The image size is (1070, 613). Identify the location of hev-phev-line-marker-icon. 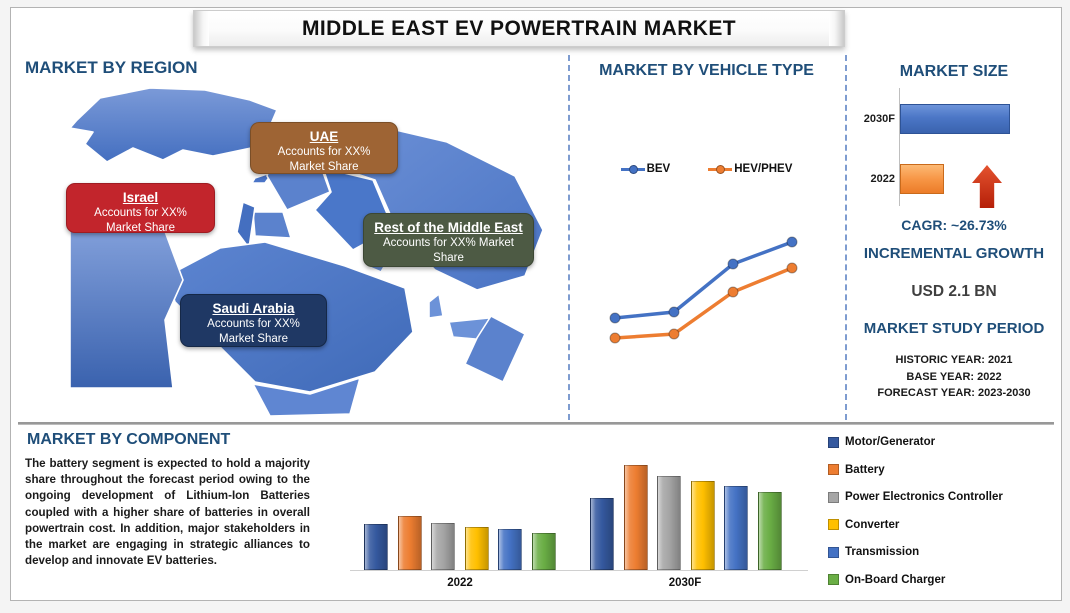
(720, 169).